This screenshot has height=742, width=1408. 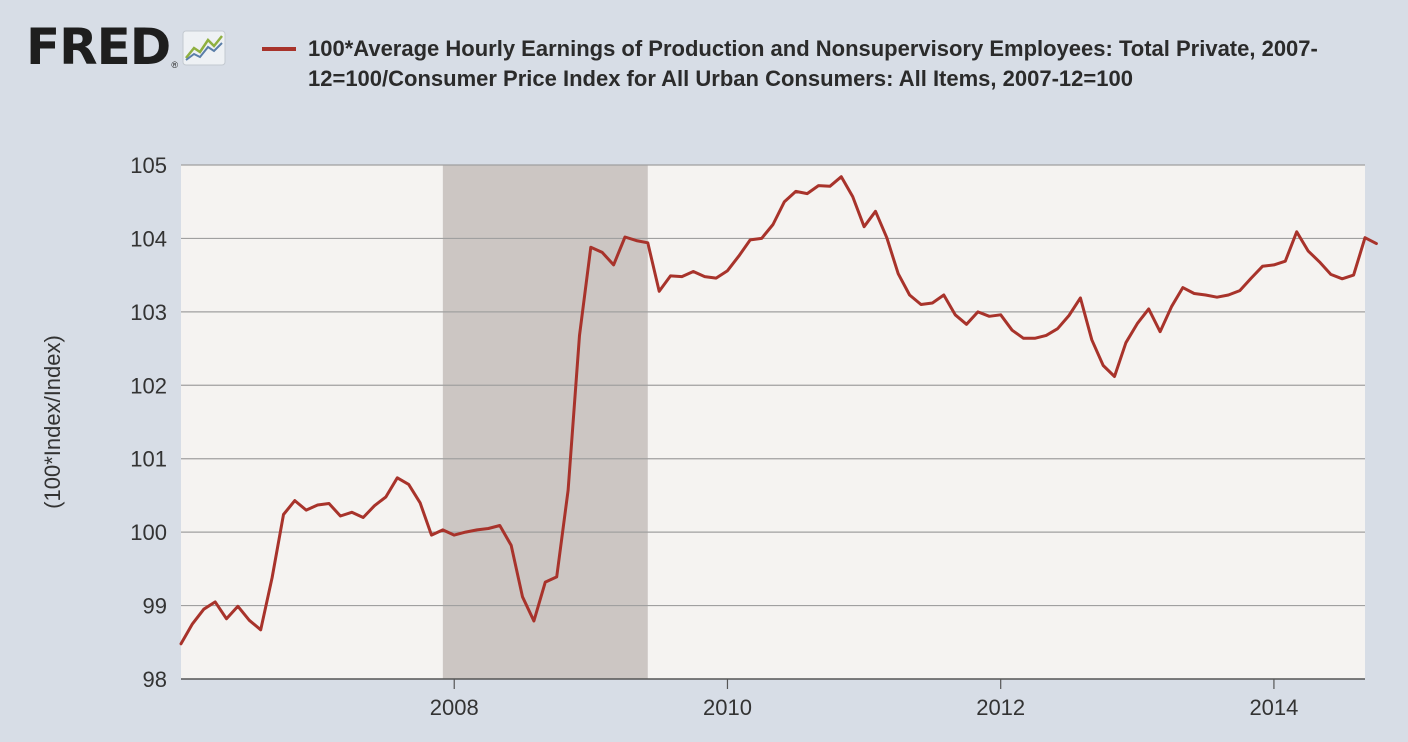 I want to click on legend-swatch, so click(x=279, y=49).